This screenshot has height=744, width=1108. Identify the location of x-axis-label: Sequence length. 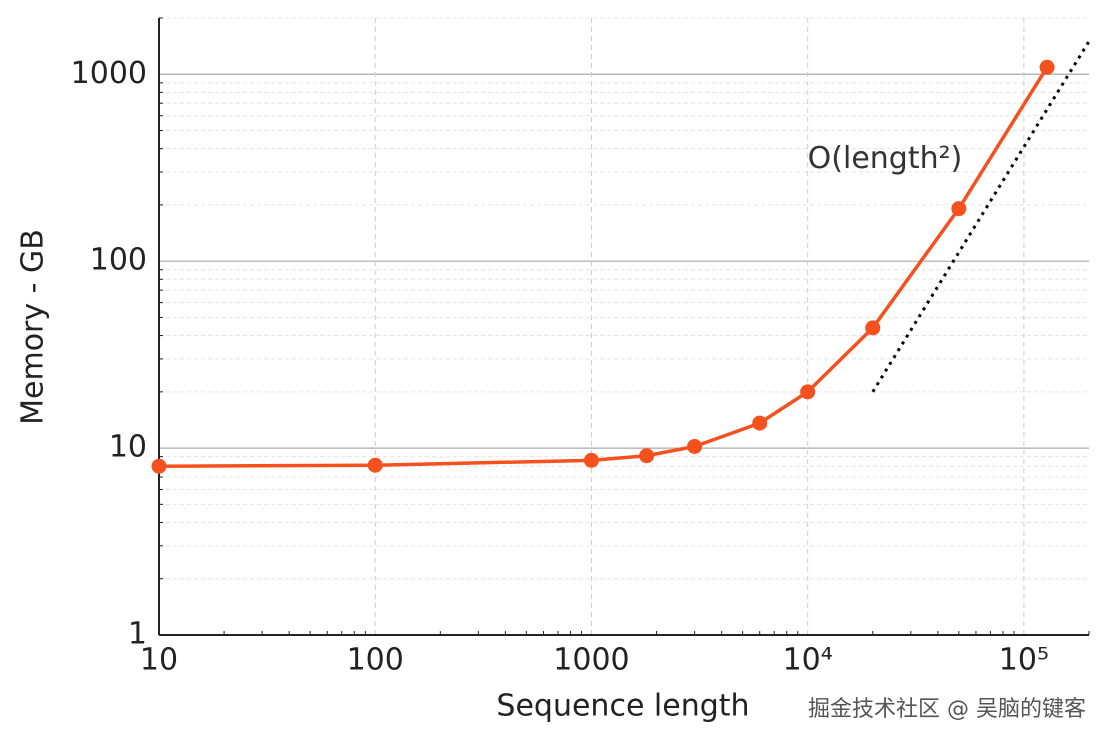
(622, 706).